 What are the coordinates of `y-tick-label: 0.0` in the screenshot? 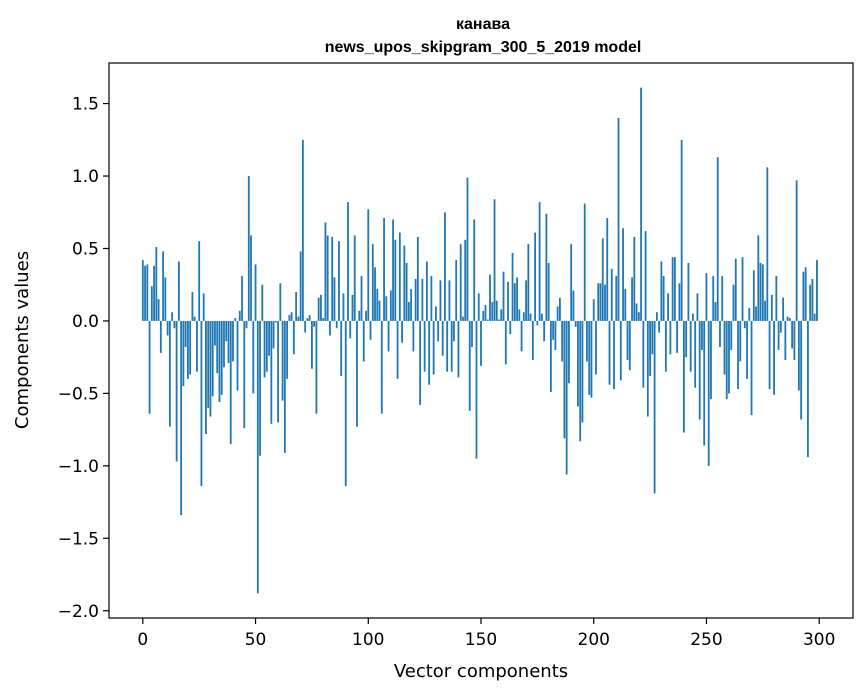 It's located at (85, 322).